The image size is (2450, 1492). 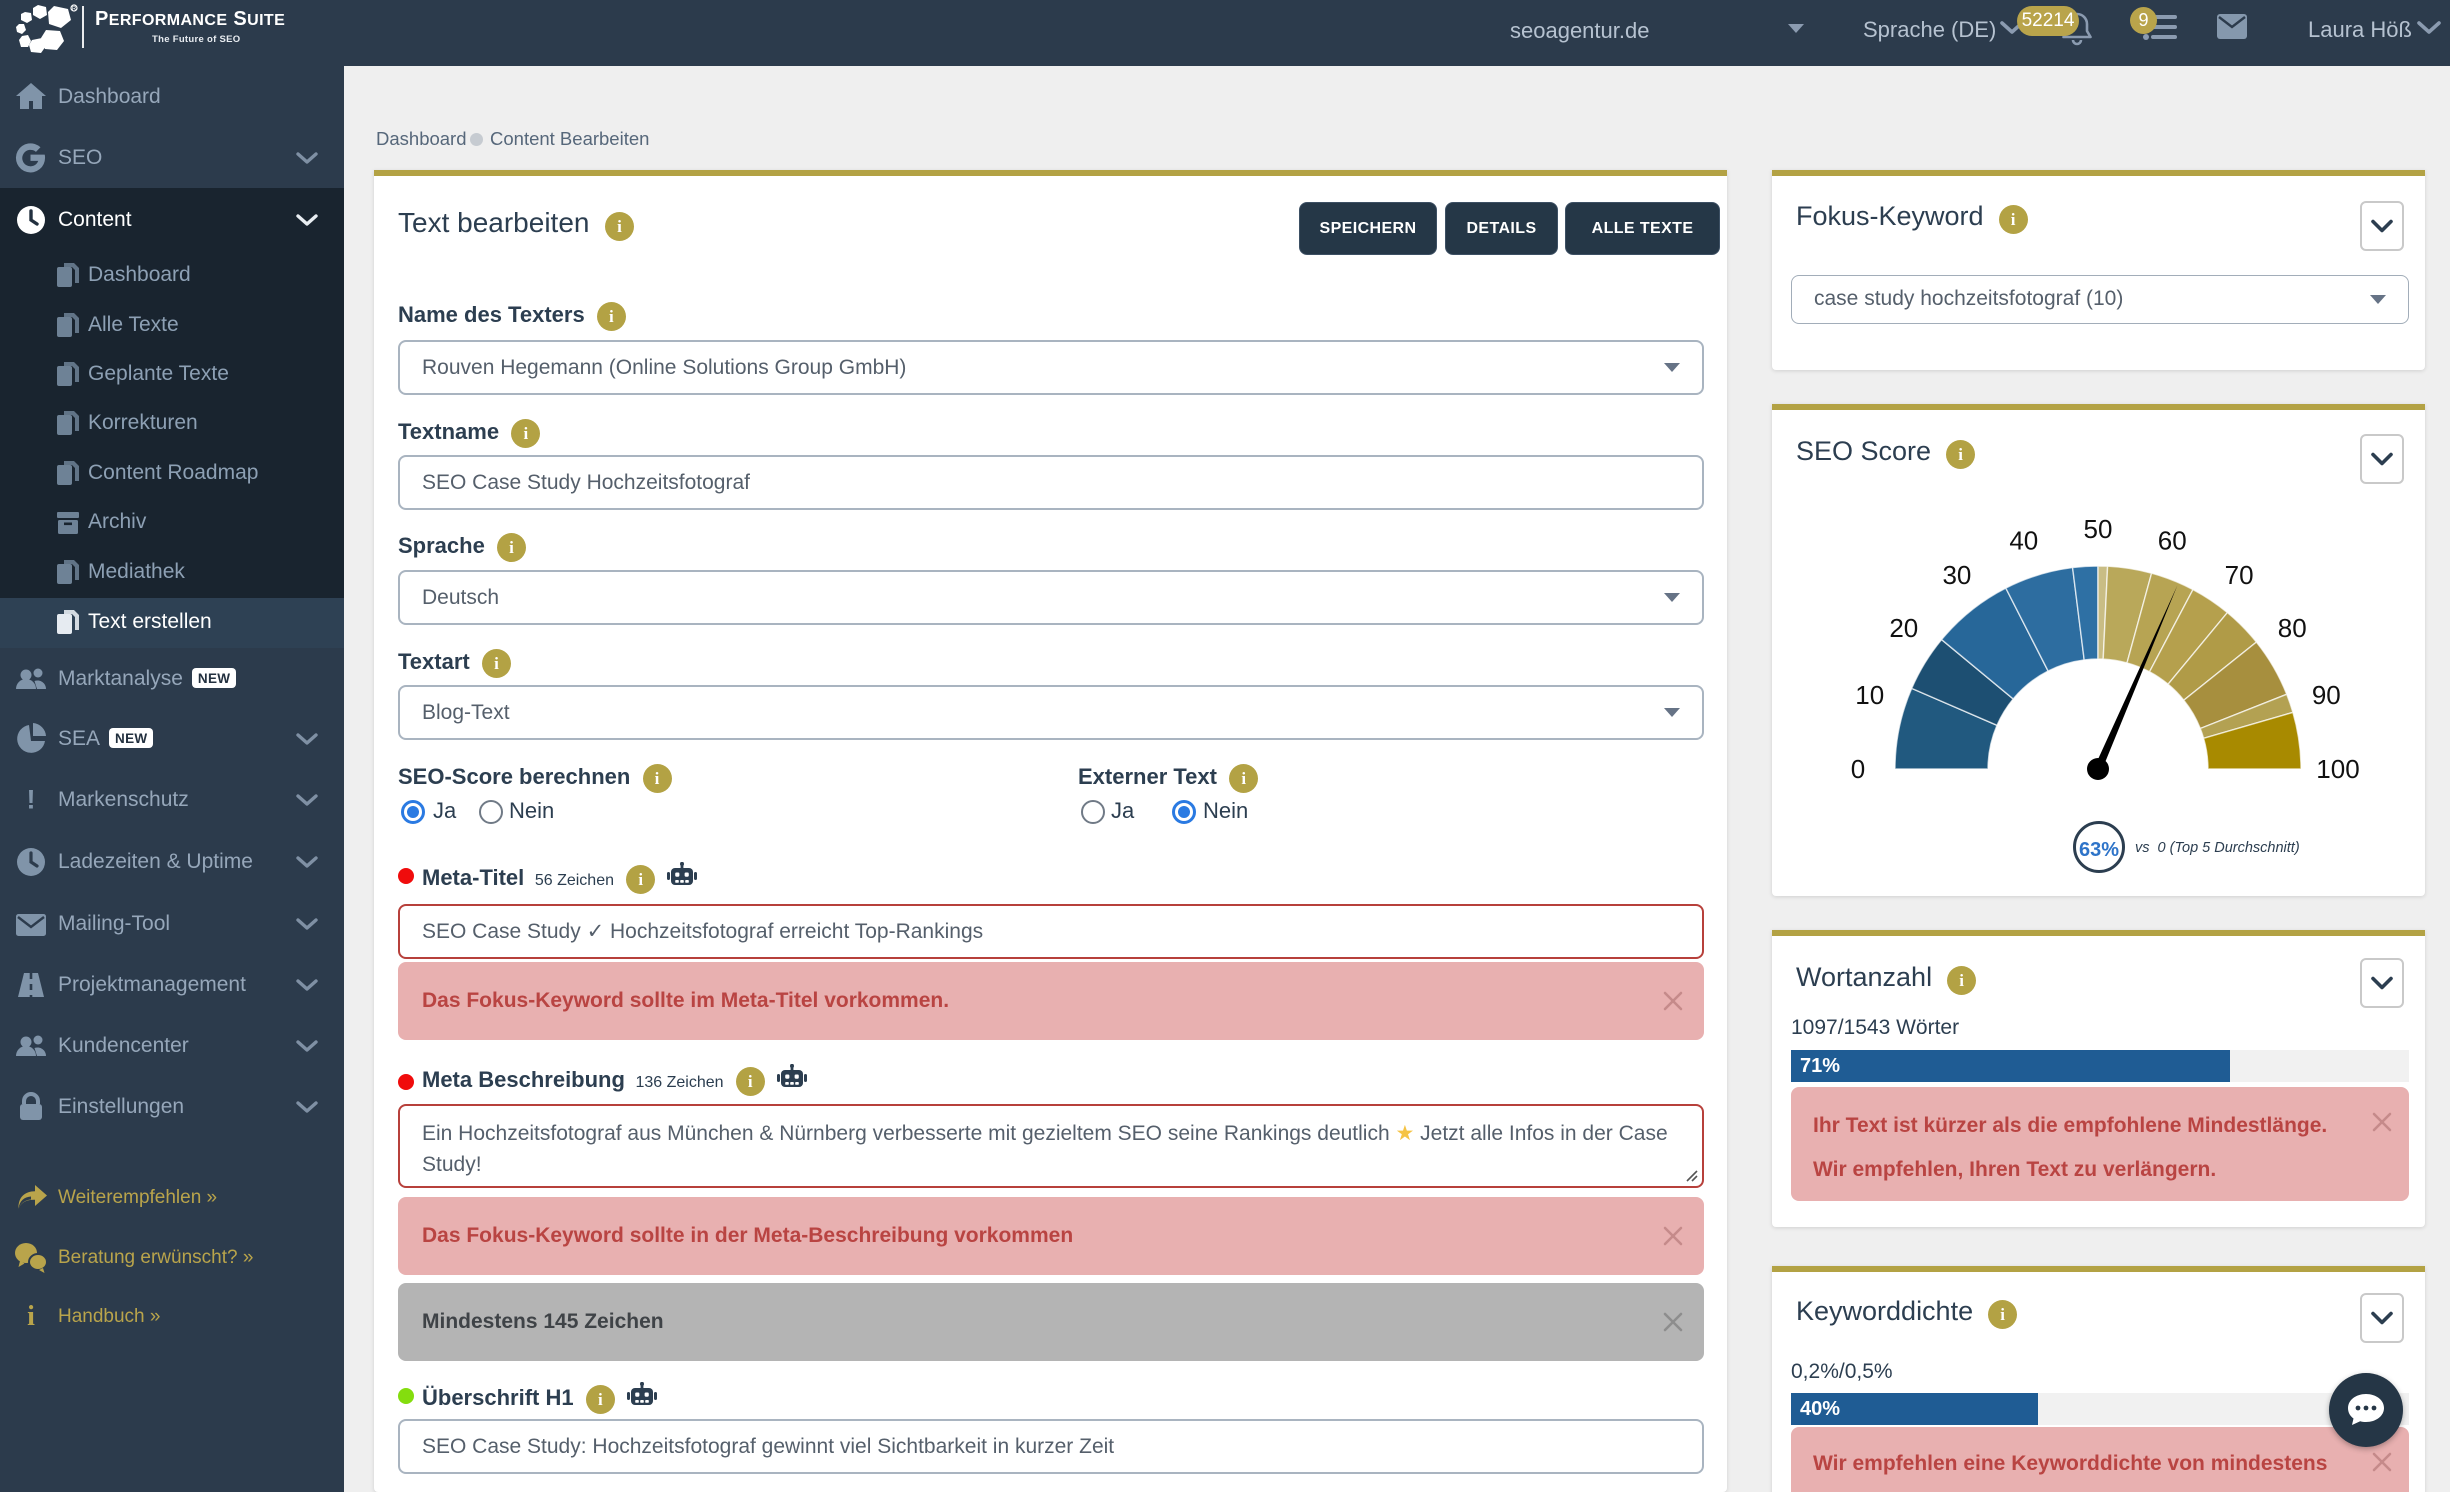 I want to click on svg-text: 20, so click(x=1903, y=628).